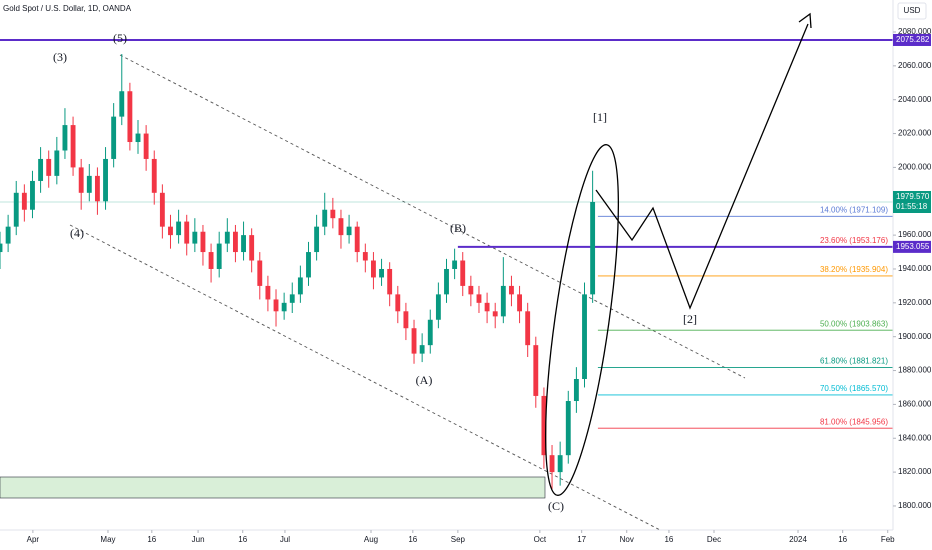  What do you see at coordinates (912, 275) in the screenshot?
I see `price-axis-bg` at bounding box center [912, 275].